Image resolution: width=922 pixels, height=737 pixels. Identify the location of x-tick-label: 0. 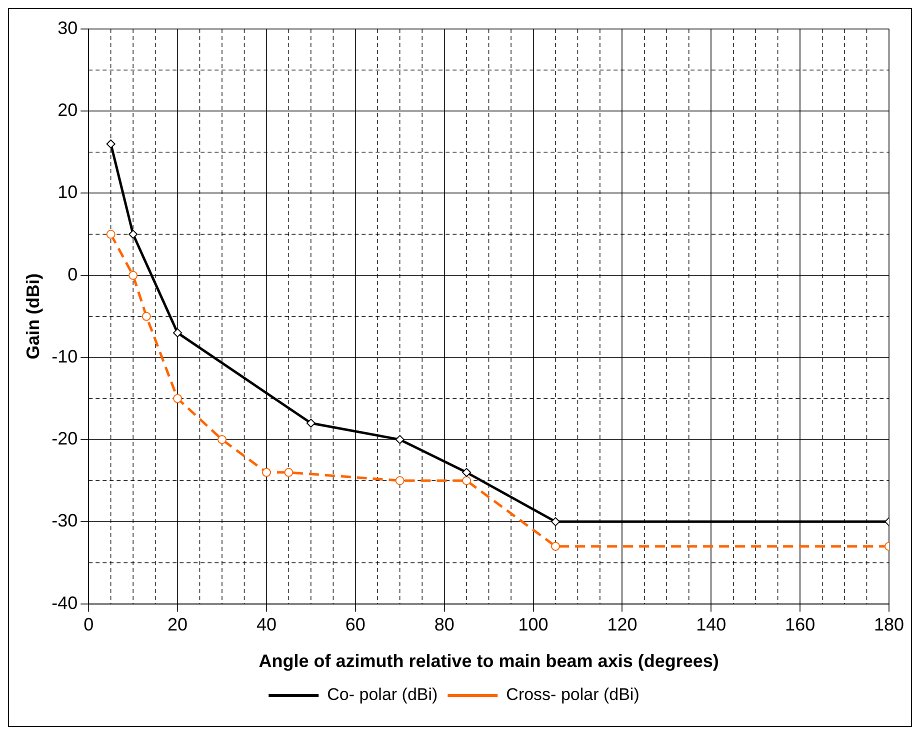
(89, 624).